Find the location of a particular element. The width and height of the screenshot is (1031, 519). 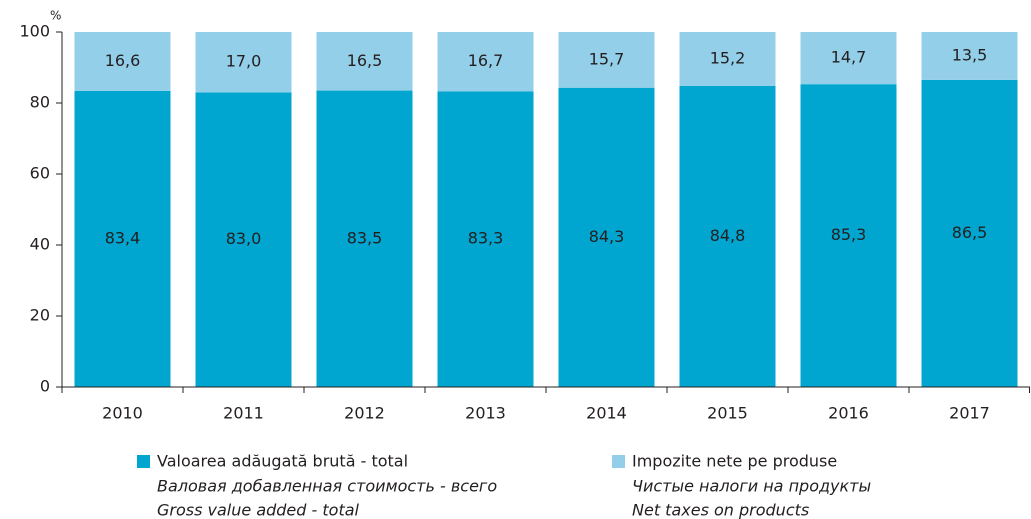

data-label: 16,5 is located at coordinates (365, 60).